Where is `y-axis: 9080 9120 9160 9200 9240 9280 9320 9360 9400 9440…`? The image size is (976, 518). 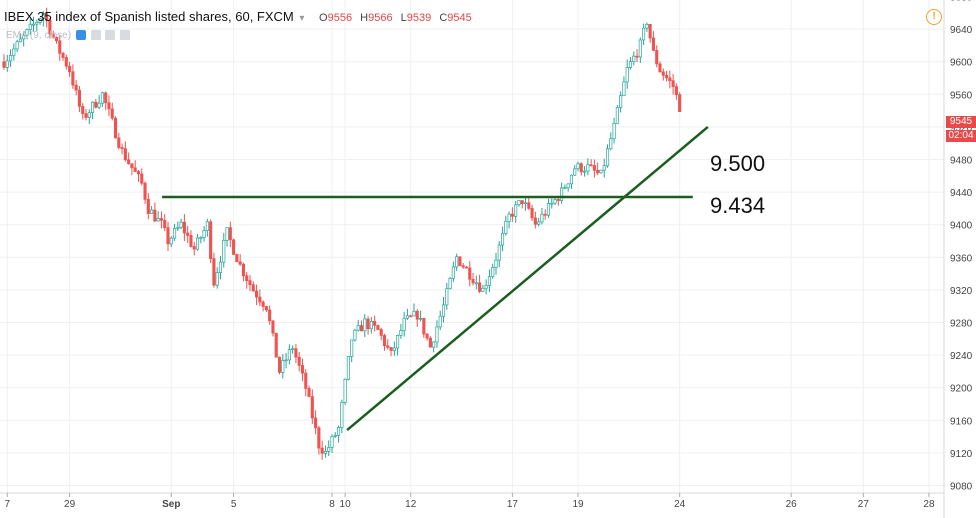
y-axis: 9080 9120 9160 9200 9240 9280 9320 9360 9400 9440… is located at coordinates (961, 246).